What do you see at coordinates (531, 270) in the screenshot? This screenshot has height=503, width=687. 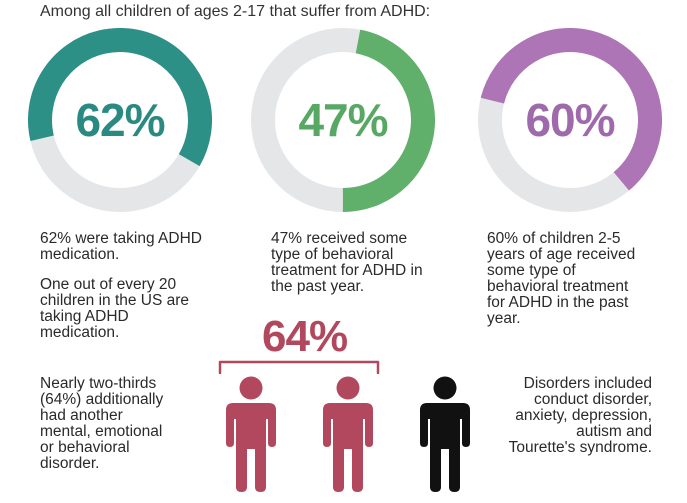 I see `caption-line: some type of` at bounding box center [531, 270].